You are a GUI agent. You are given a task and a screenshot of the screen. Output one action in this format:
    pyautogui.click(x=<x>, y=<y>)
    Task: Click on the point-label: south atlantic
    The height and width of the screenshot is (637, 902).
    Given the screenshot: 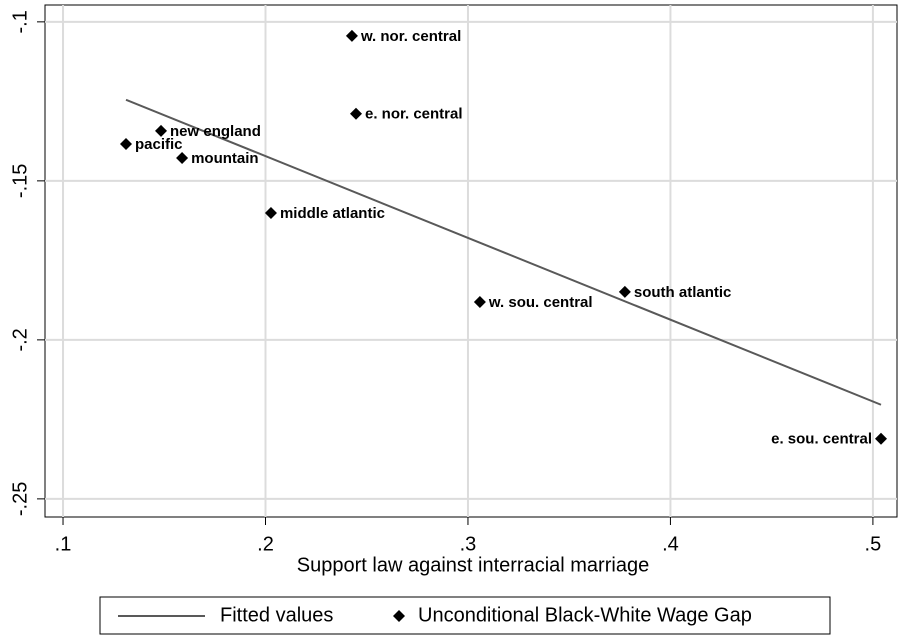 What is the action you would take?
    pyautogui.click(x=683, y=292)
    